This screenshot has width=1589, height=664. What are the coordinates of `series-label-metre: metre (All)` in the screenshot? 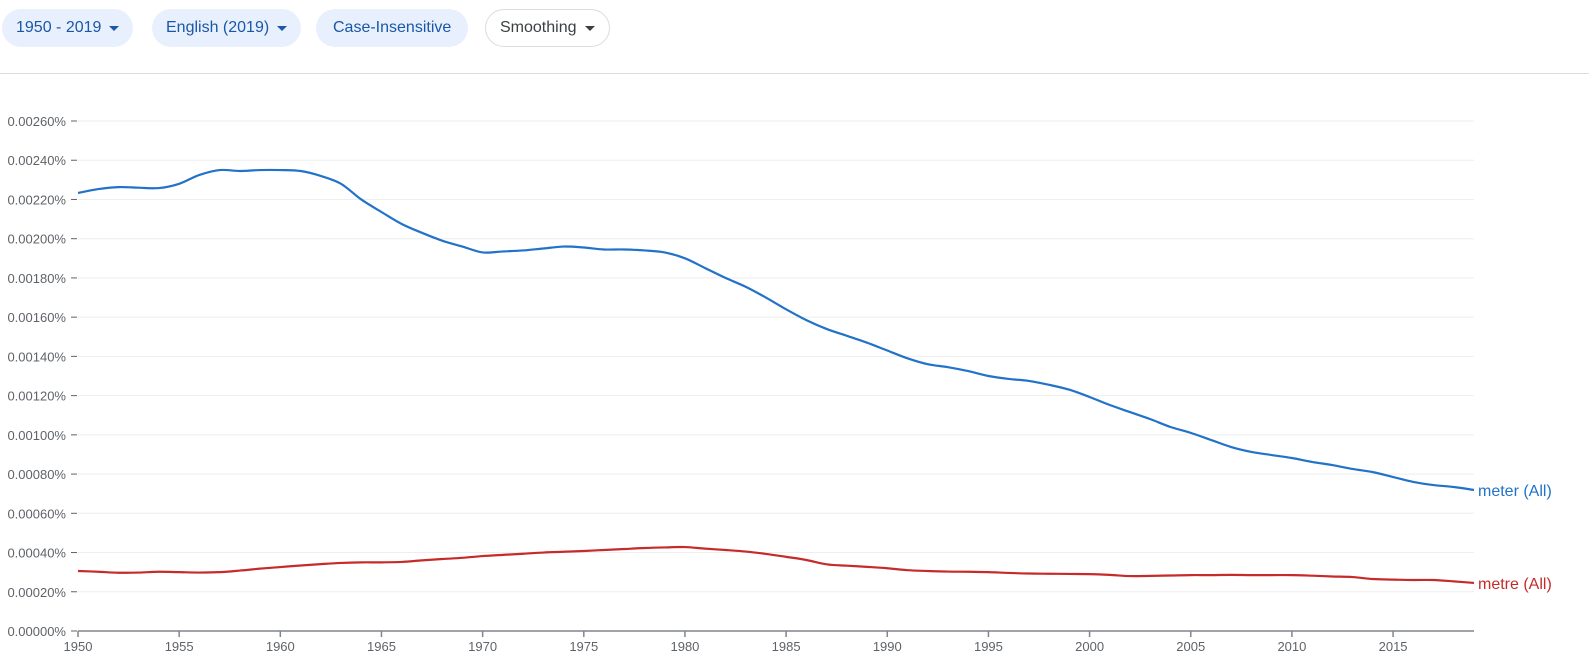 It's located at (1515, 584).